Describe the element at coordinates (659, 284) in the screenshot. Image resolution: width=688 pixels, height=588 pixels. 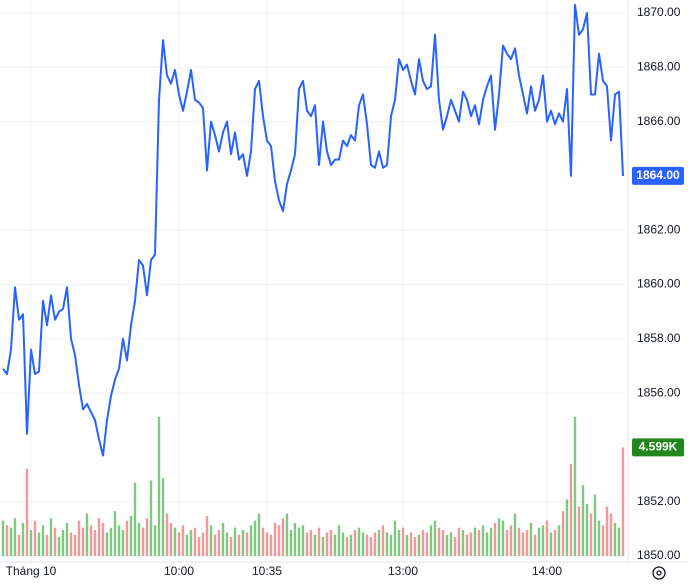
I see `y-tick-label: 1860.00` at that location.